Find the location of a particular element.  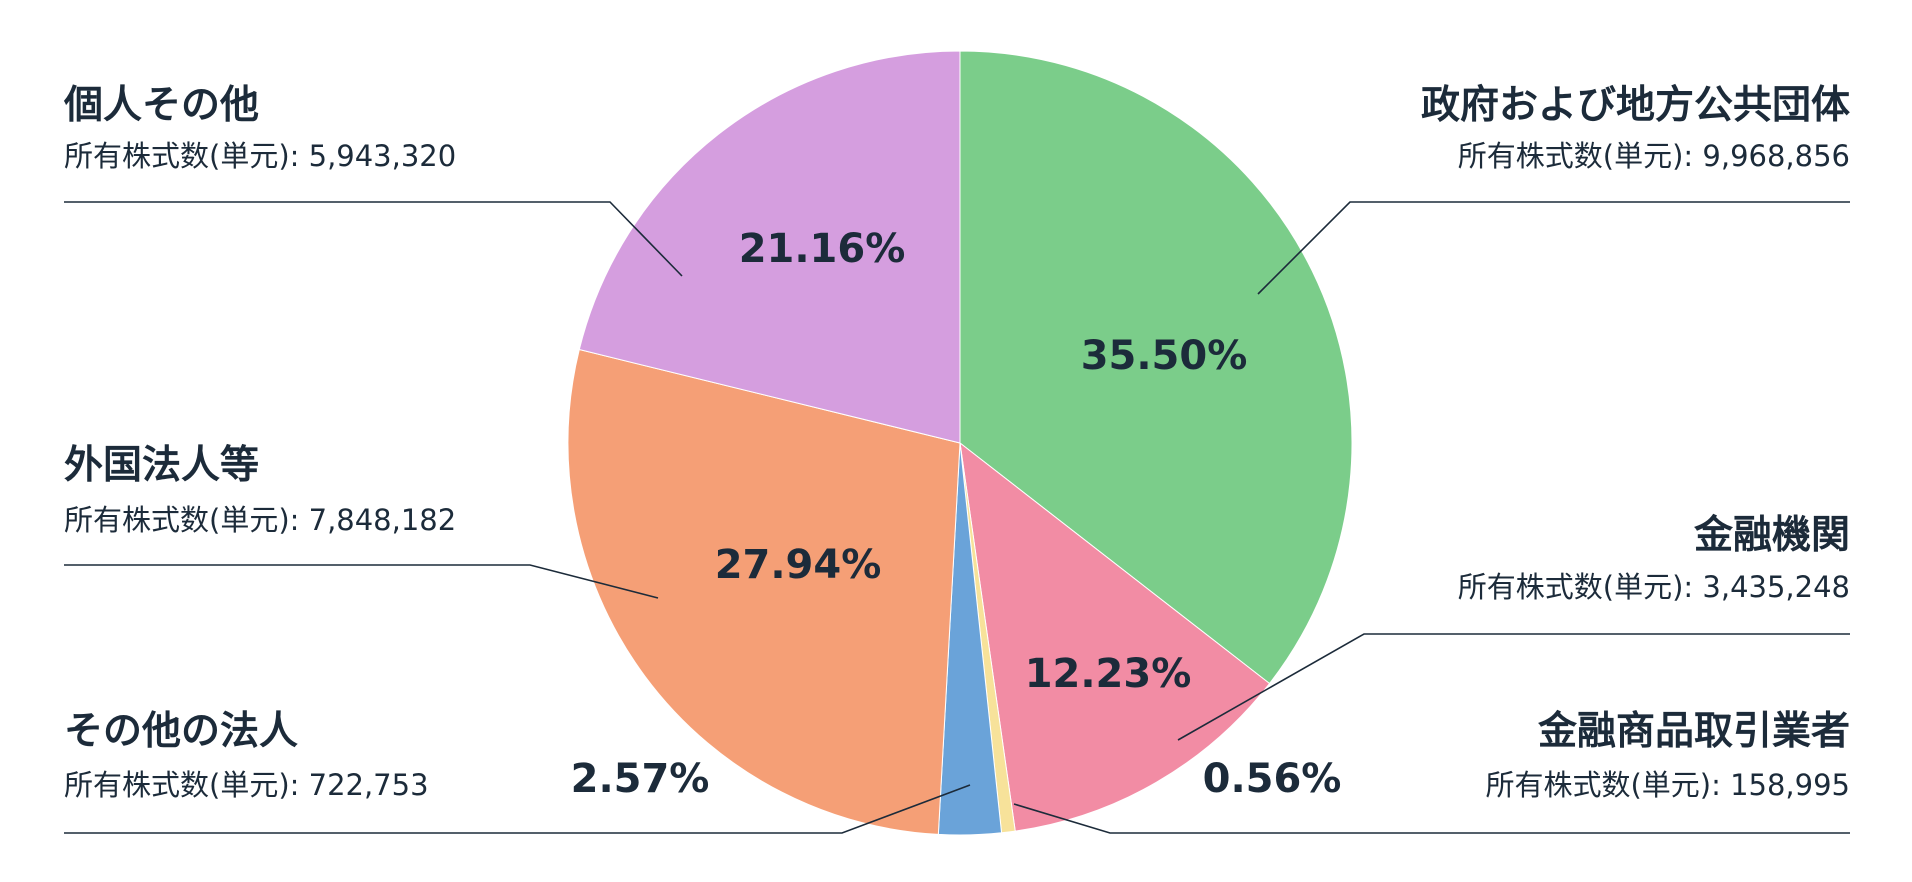

category-shares-0: 所有株式数(単元): 9,968,856 is located at coordinates (1654, 156).